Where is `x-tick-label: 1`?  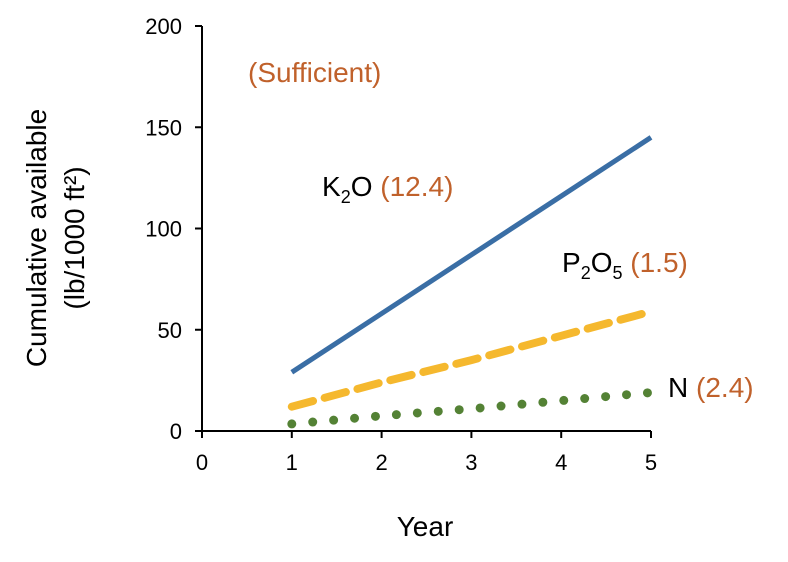 x-tick-label: 1 is located at coordinates (292, 462).